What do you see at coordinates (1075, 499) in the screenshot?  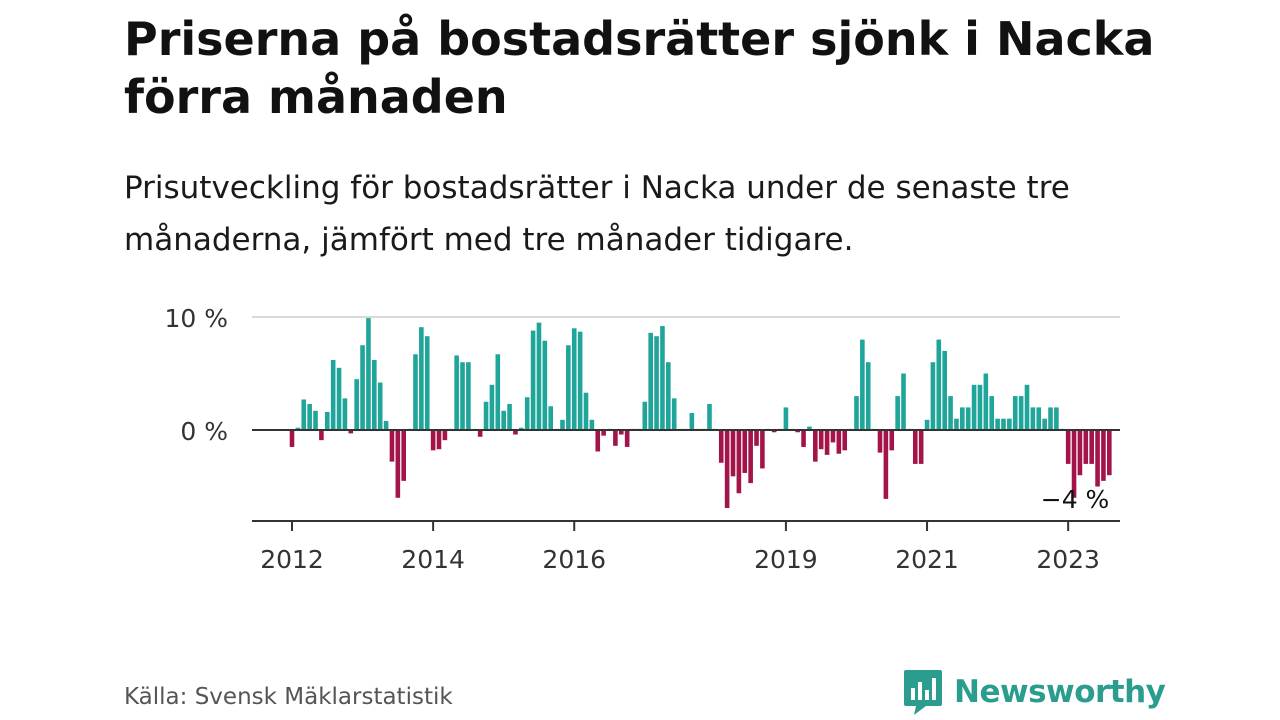 I see `value-annotation: −4 %` at bounding box center [1075, 499].